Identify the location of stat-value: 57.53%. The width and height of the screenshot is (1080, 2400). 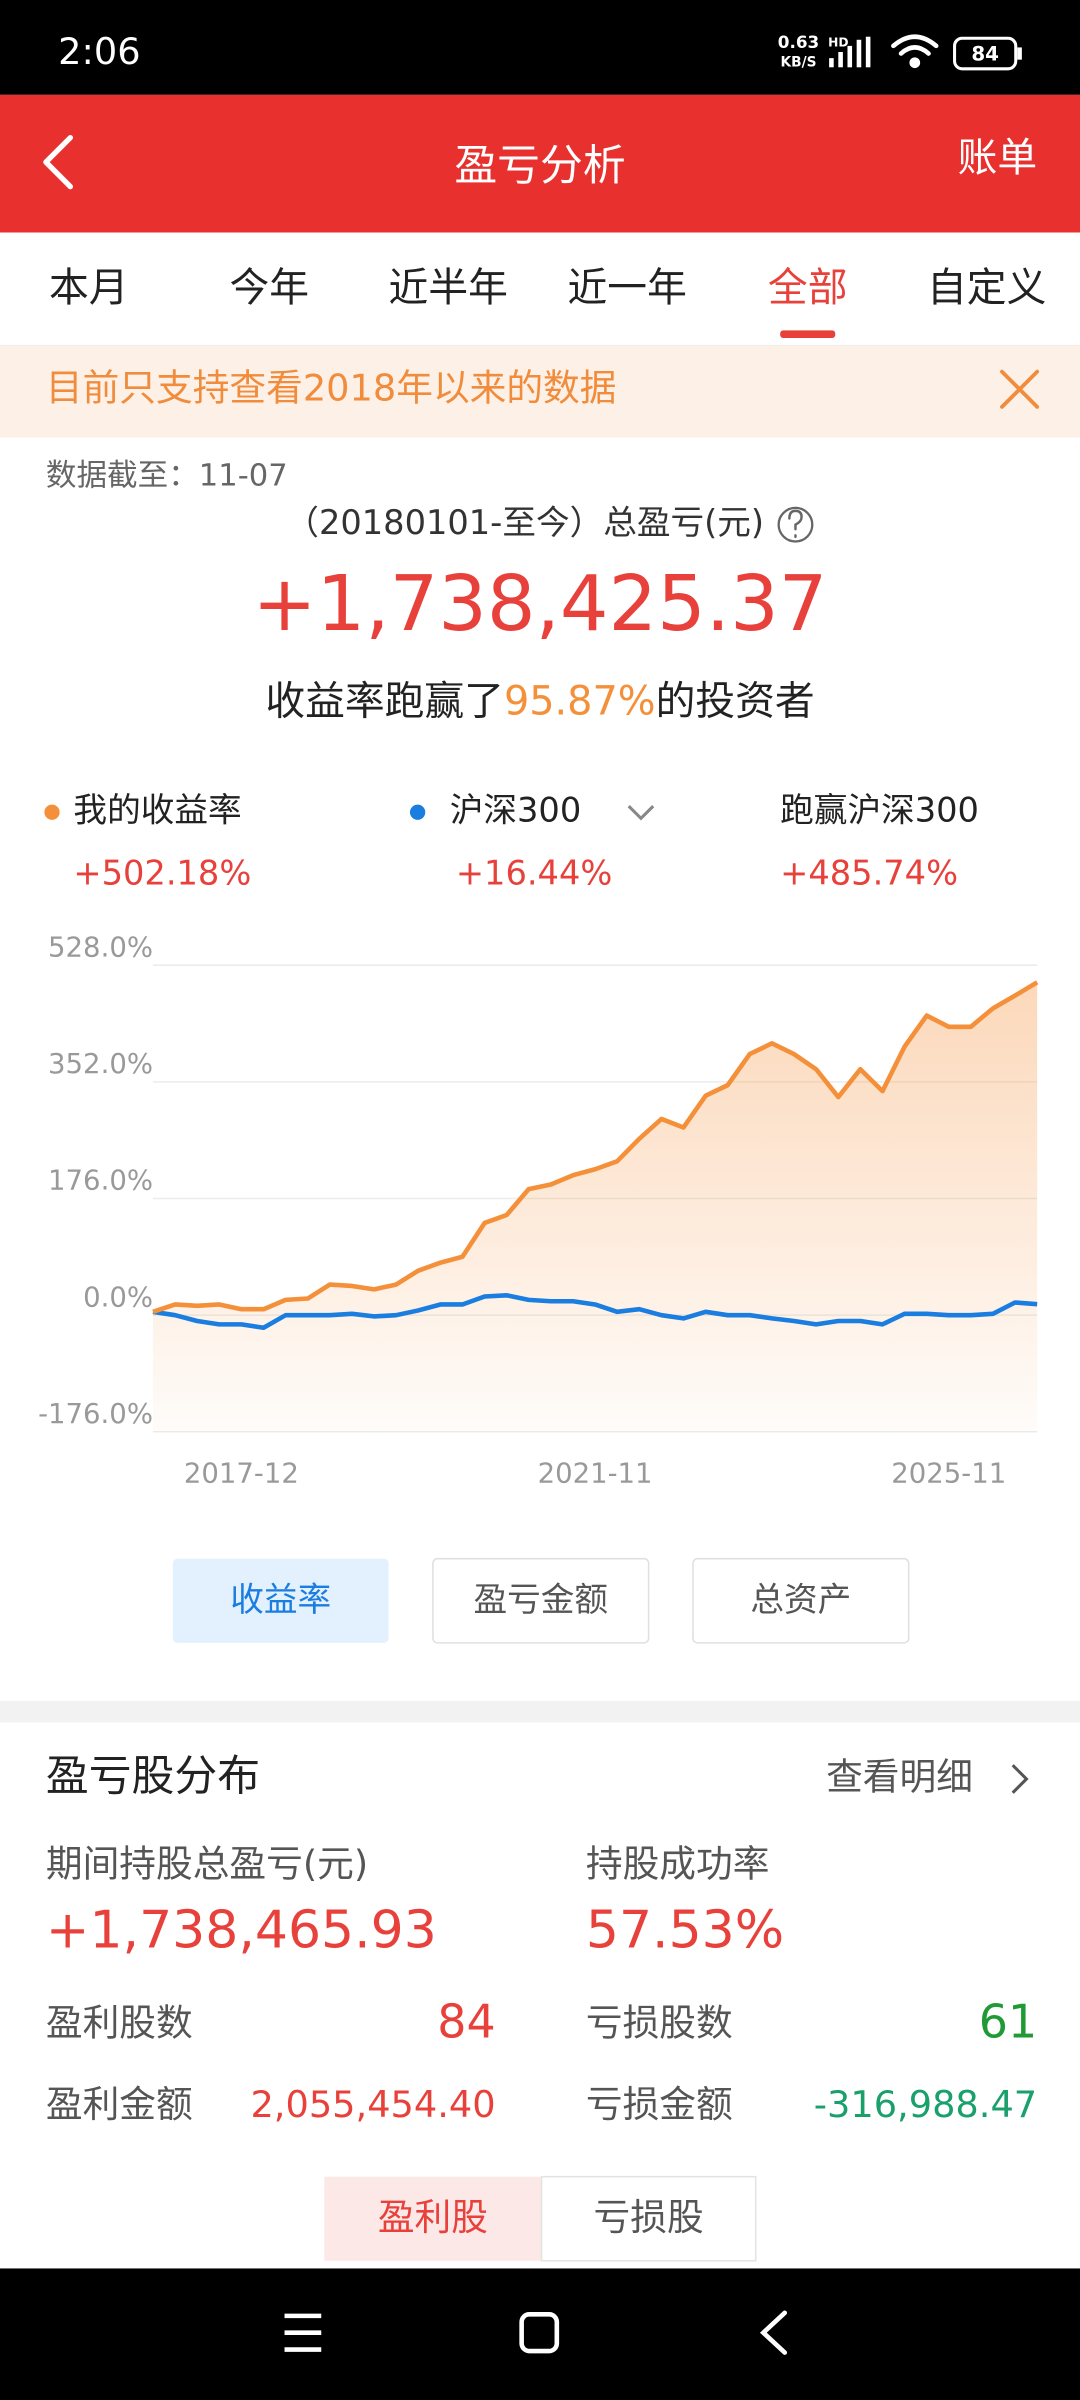
(685, 1930).